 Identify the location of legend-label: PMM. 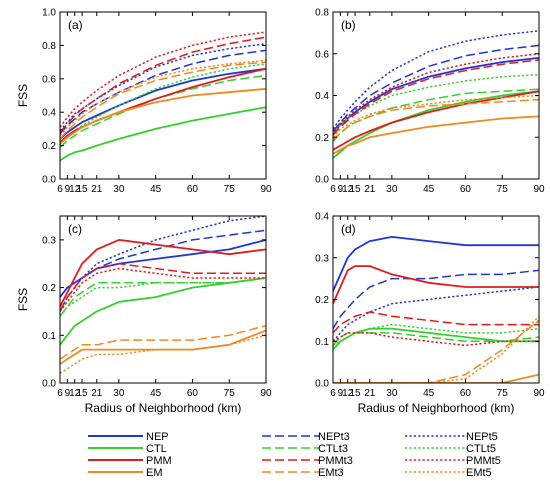
(159, 461).